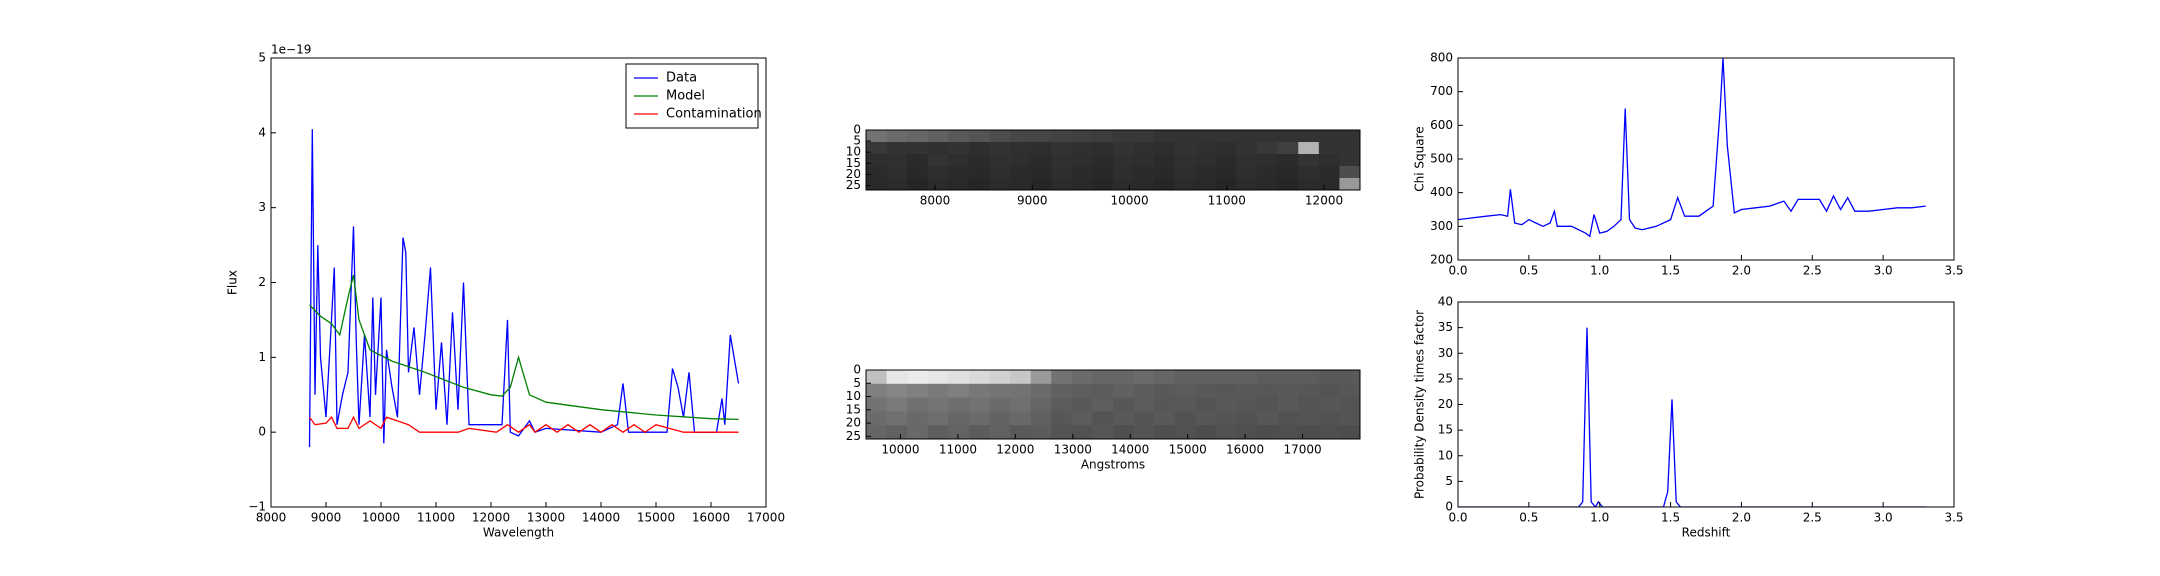 This screenshot has height=576, width=2160. What do you see at coordinates (262, 282) in the screenshot?
I see `y-tick-label: 2` at bounding box center [262, 282].